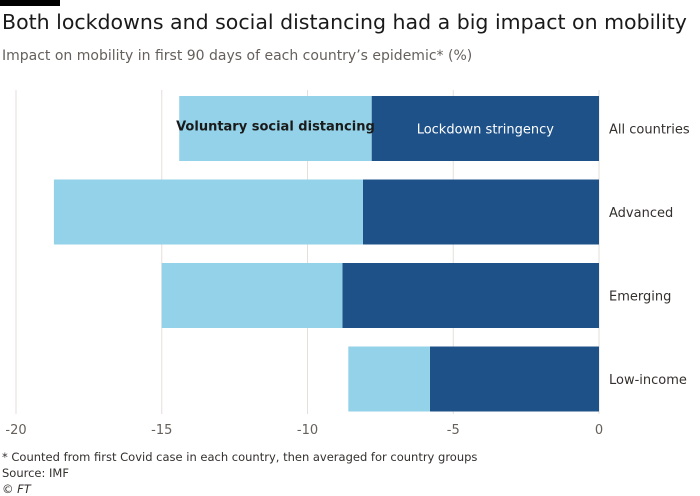 Image resolution: width=700 pixels, height=496 pixels. What do you see at coordinates (15, 430) in the screenshot?
I see `x-tick-label: -20` at bounding box center [15, 430].